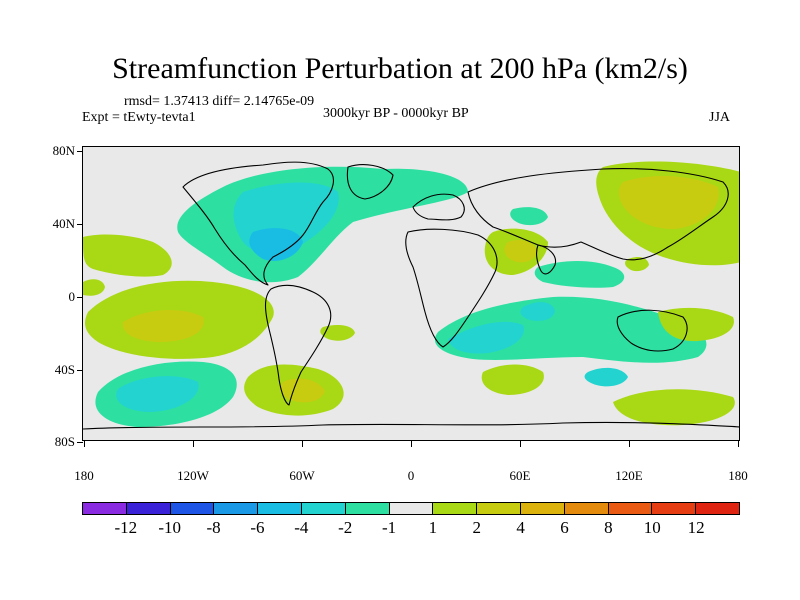 This screenshot has height=600, width=800. I want to click on colorbar-label: 6, so click(564, 527).